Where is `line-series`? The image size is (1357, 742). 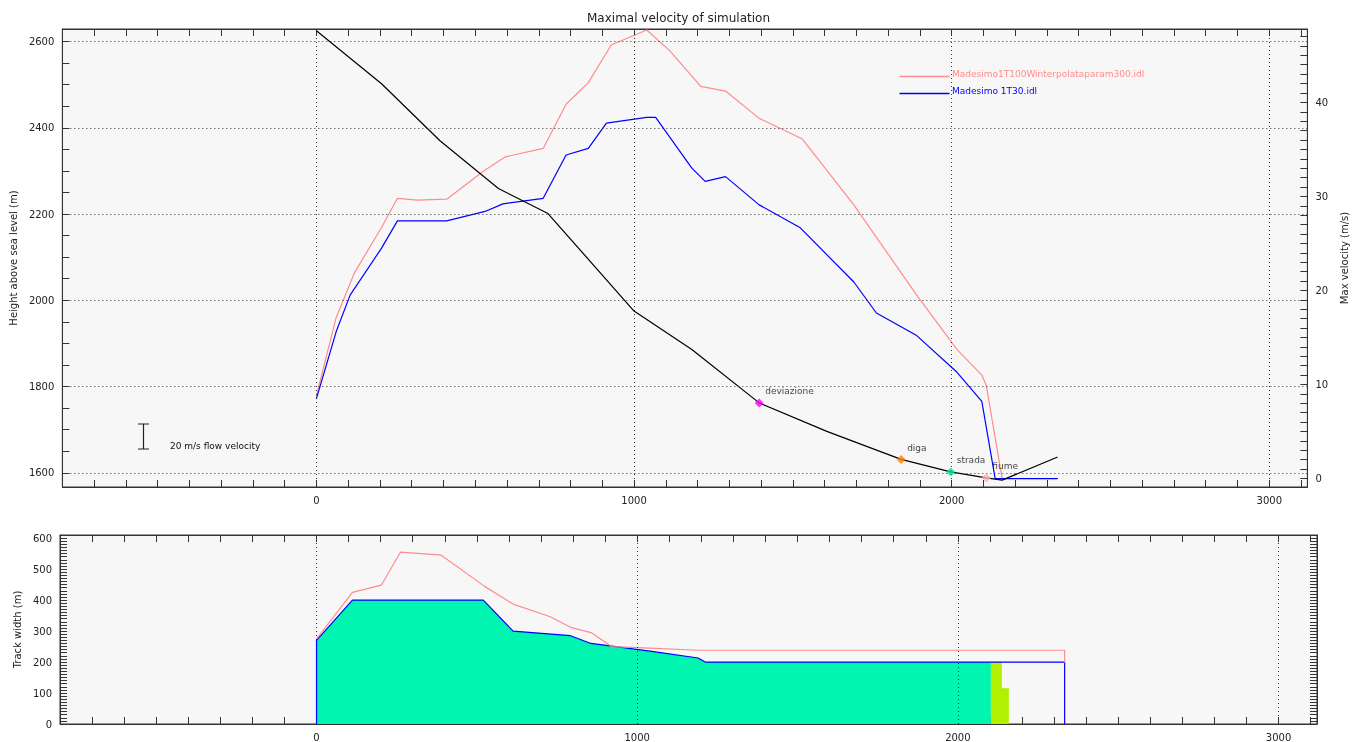
line-series is located at coordinates (690, 607).